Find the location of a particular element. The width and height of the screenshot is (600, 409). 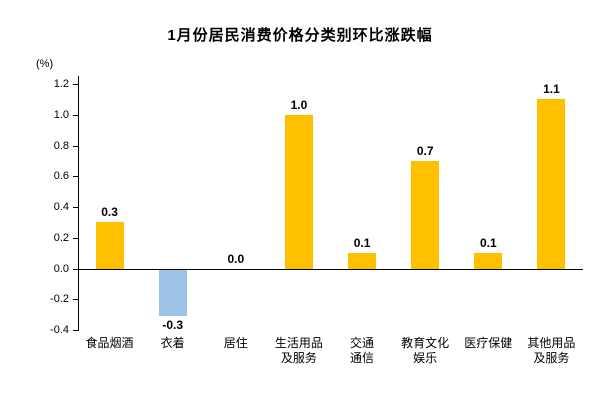

bar-value-label: 0.3 is located at coordinates (109, 212).